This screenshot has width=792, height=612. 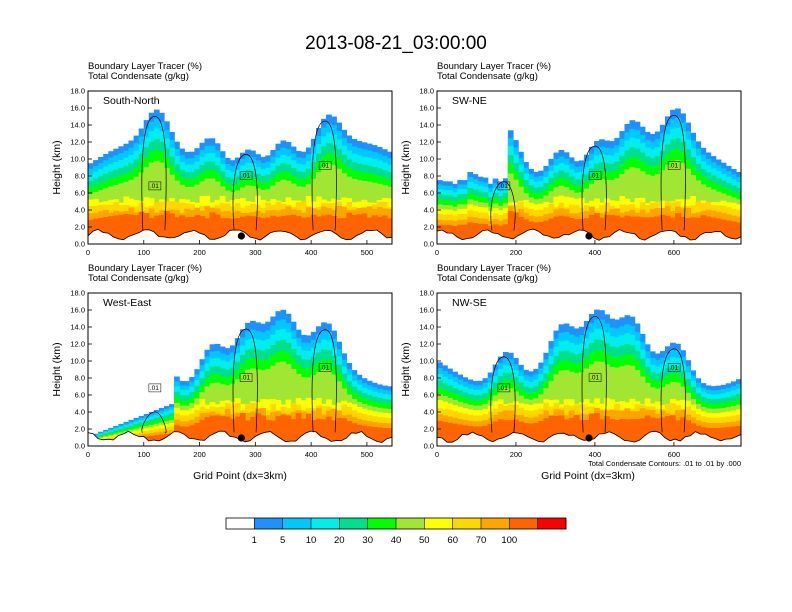 What do you see at coordinates (469, 303) in the screenshot?
I see `panel-name: NW-SE` at bounding box center [469, 303].